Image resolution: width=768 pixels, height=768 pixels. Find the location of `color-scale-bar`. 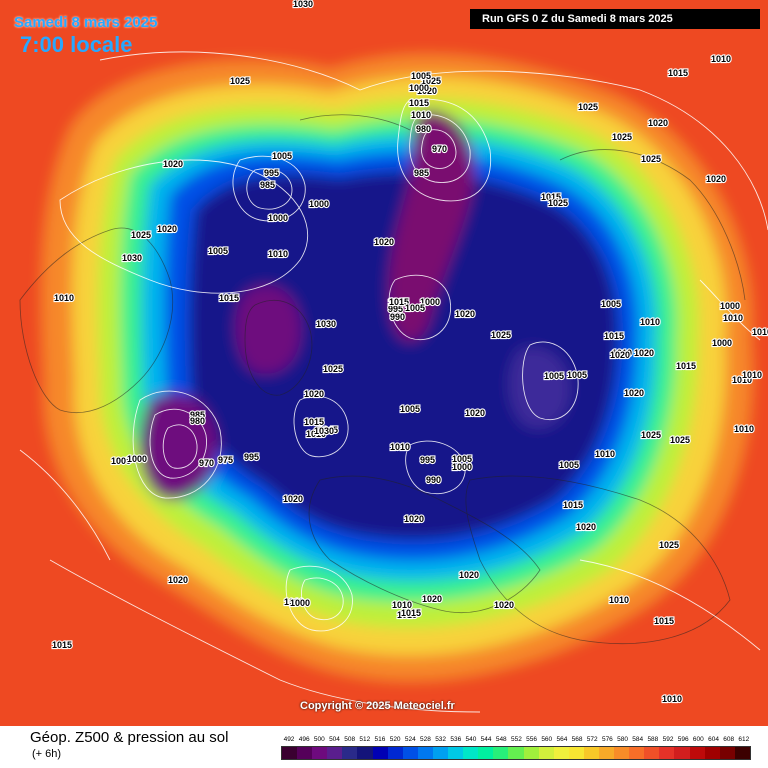

color-scale-bar is located at coordinates (516, 753).